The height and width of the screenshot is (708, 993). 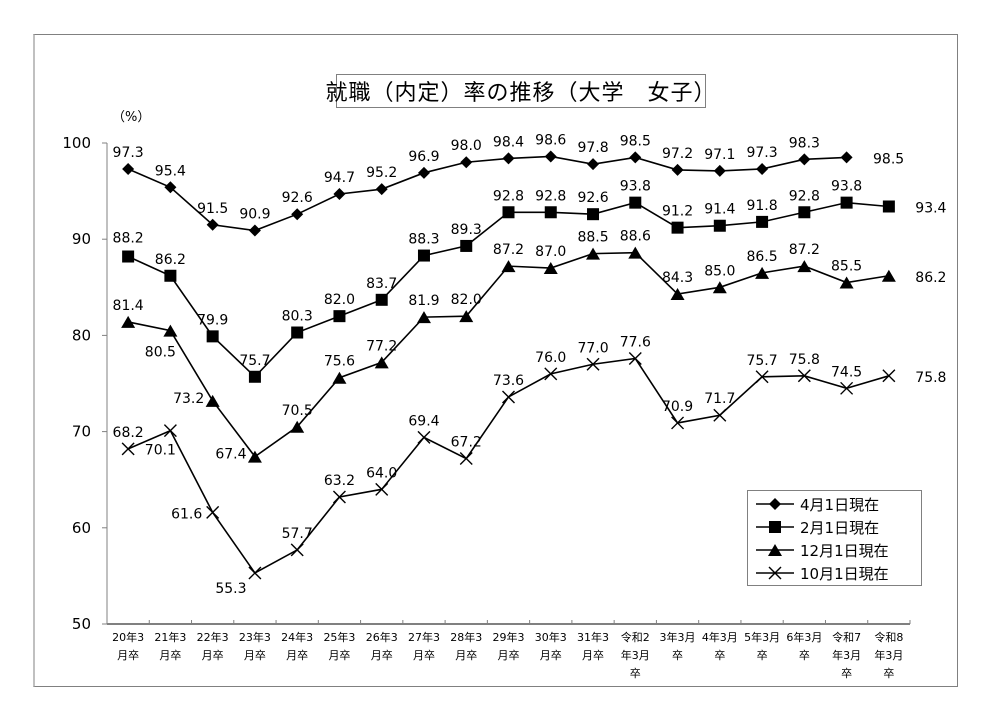 What do you see at coordinates (186, 514) in the screenshot?
I see `data-label: 61.6` at bounding box center [186, 514].